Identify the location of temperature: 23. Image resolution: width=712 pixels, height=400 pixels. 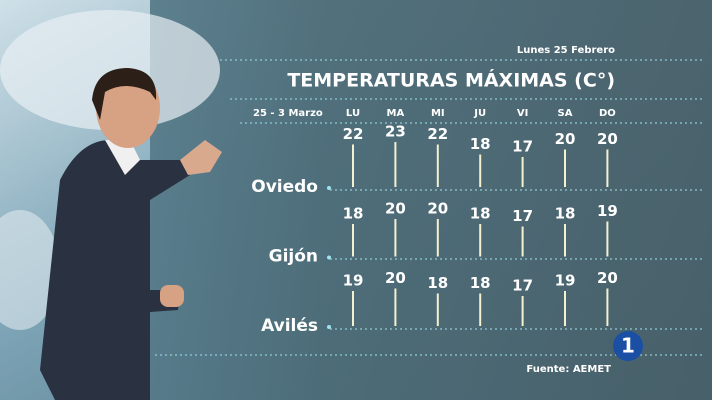
(395, 132).